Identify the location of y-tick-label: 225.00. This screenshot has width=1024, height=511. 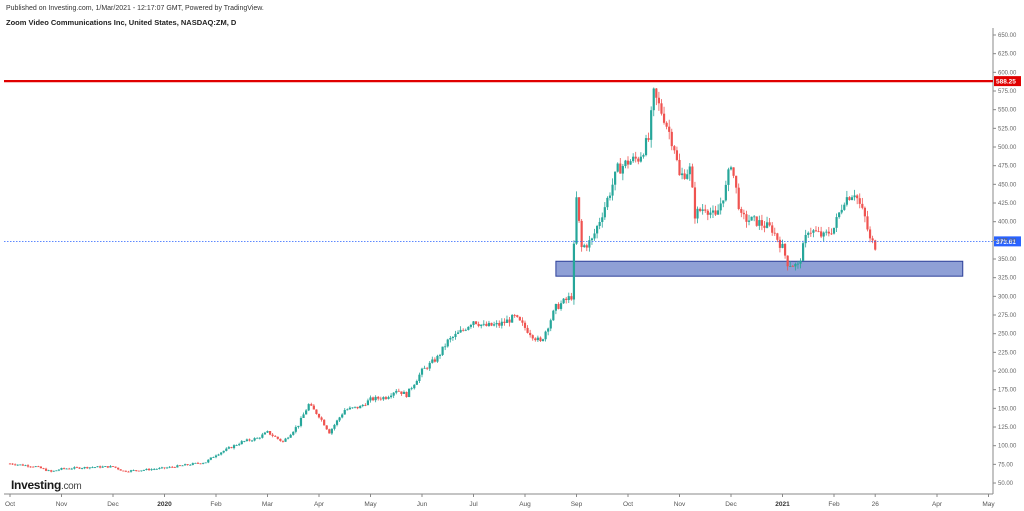
(1007, 353).